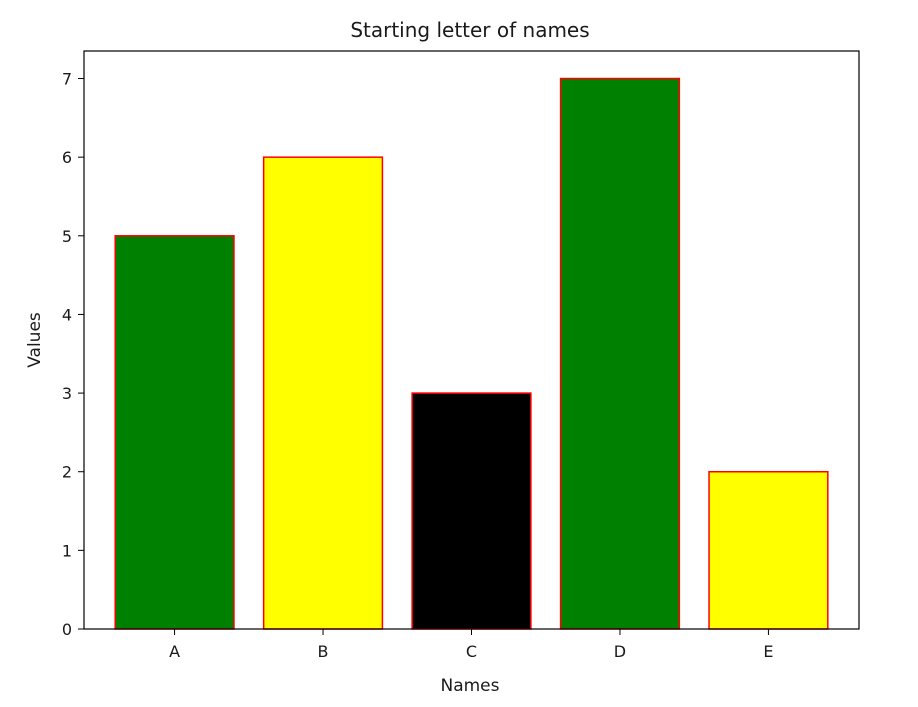 This screenshot has width=918, height=707. I want to click on y-tick-label: 5, so click(67, 236).